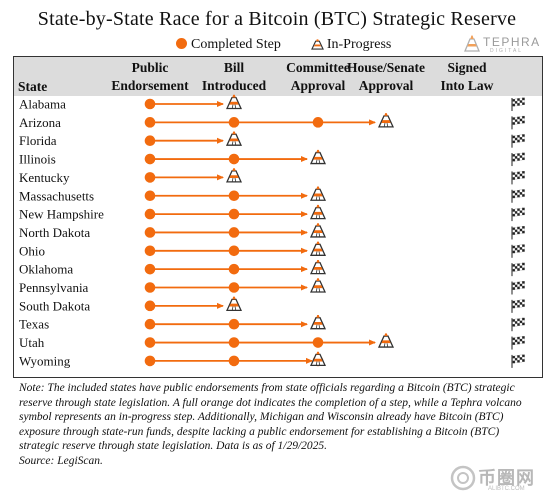 The image size is (554, 499). I want to click on checkered-flag-icon-oklahoma, so click(518, 269).